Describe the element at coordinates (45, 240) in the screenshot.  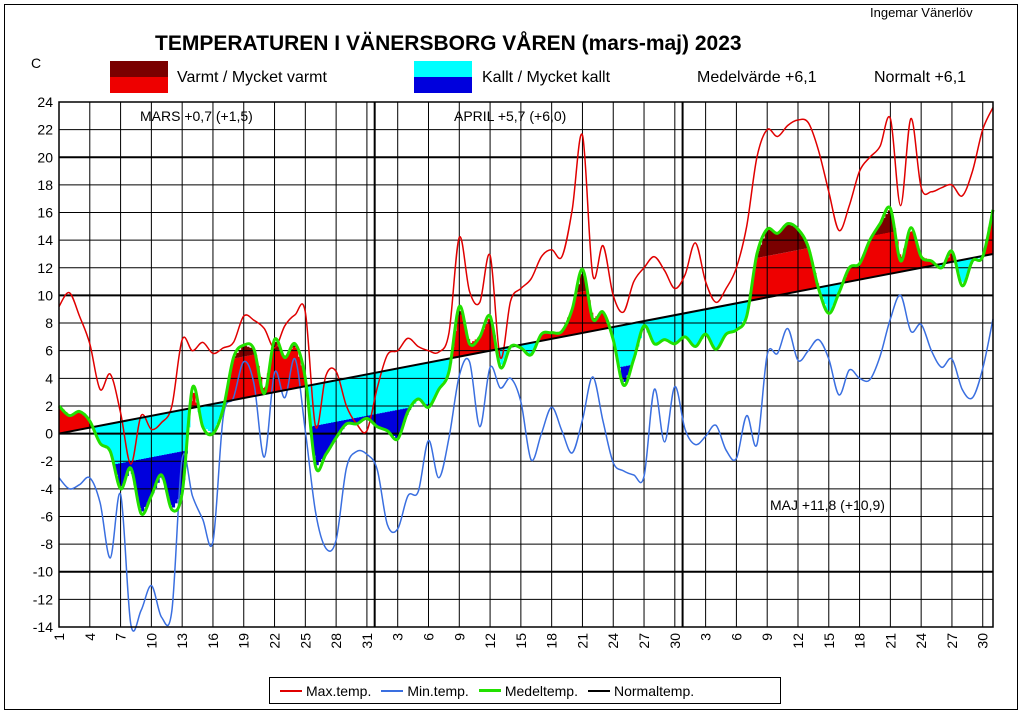
I see `y-tick-label: 14` at that location.